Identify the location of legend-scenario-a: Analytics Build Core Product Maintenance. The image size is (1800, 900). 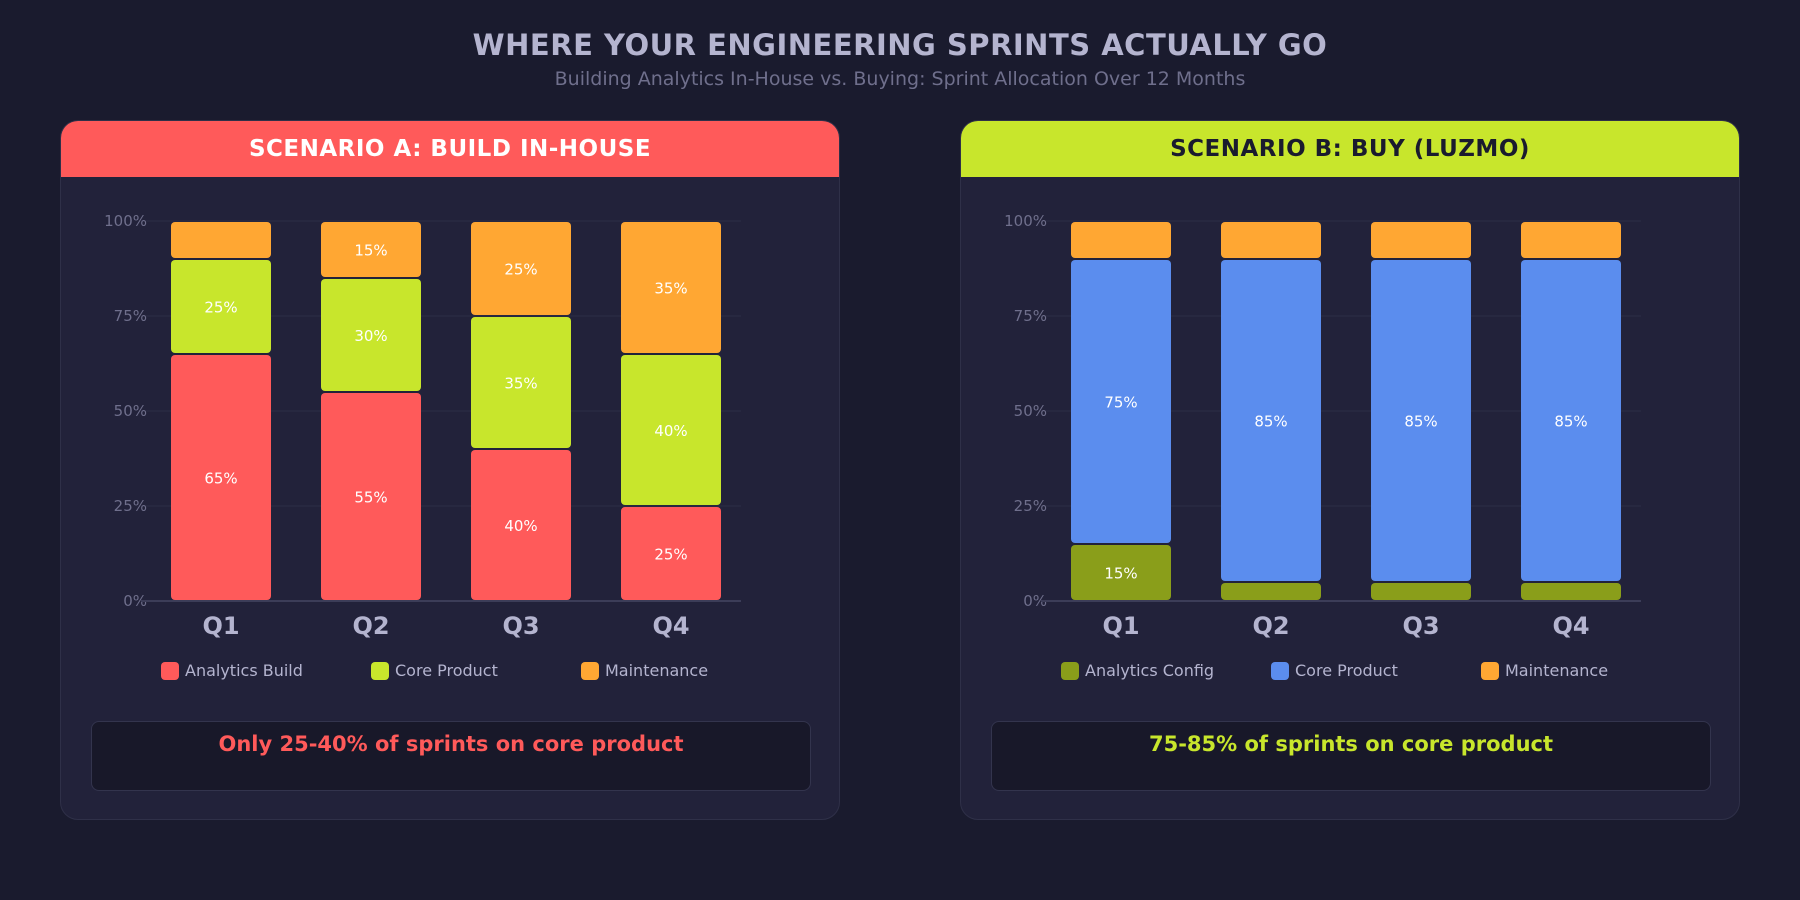
(450, 671).